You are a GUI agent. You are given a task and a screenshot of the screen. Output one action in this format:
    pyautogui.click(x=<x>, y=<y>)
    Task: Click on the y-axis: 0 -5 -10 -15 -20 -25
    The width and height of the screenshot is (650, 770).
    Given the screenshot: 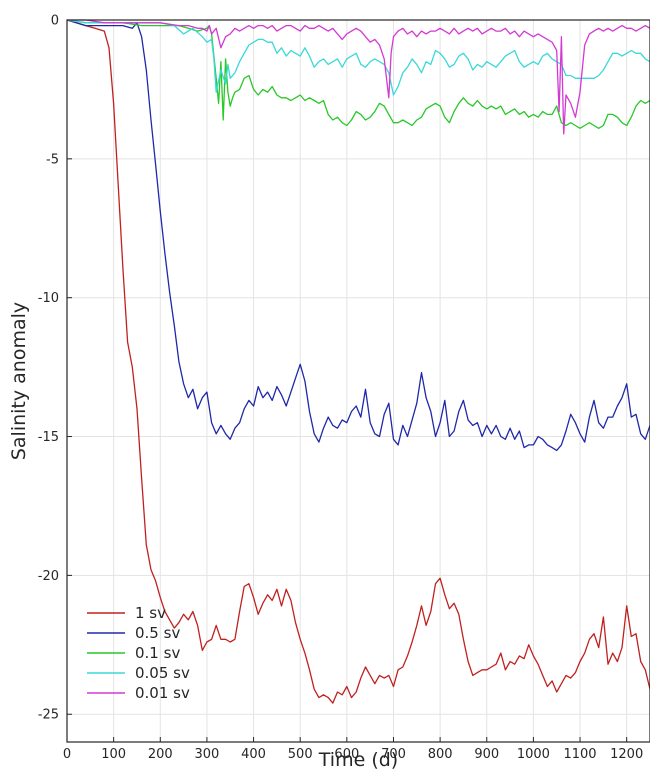 What is the action you would take?
    pyautogui.click(x=55, y=368)
    